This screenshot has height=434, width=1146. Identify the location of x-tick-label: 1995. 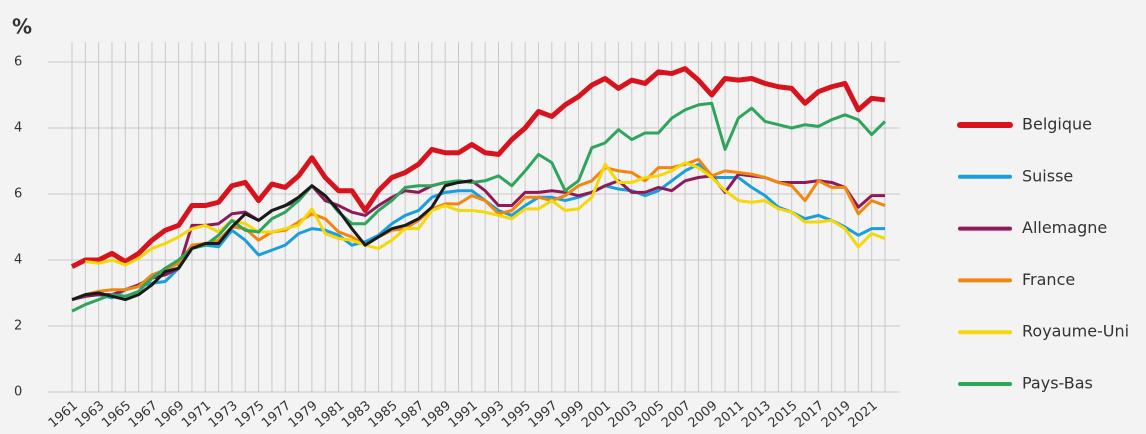
(516, 414).